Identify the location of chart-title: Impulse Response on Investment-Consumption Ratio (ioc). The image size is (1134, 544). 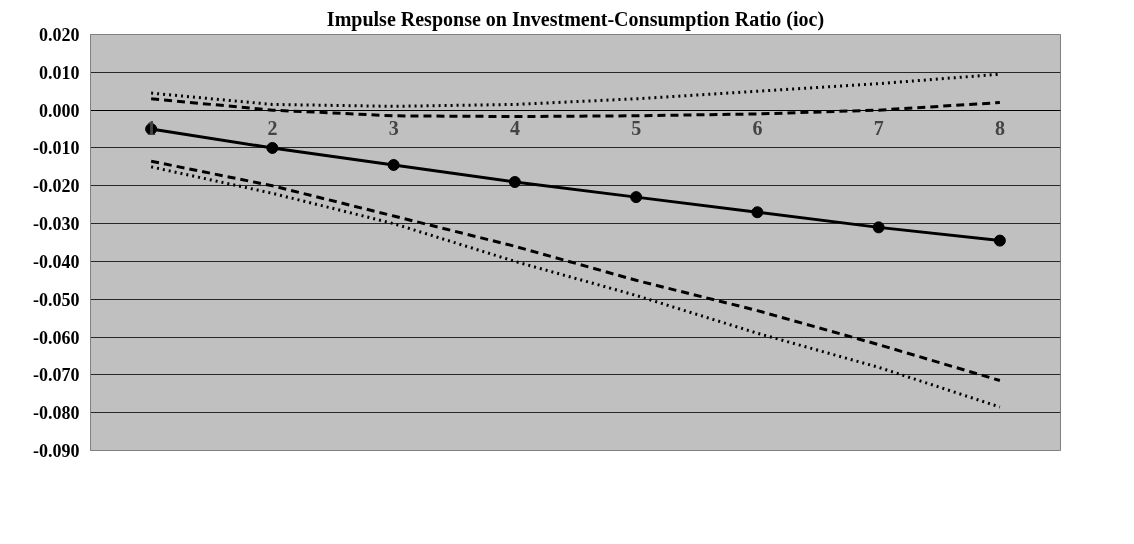
(575, 19).